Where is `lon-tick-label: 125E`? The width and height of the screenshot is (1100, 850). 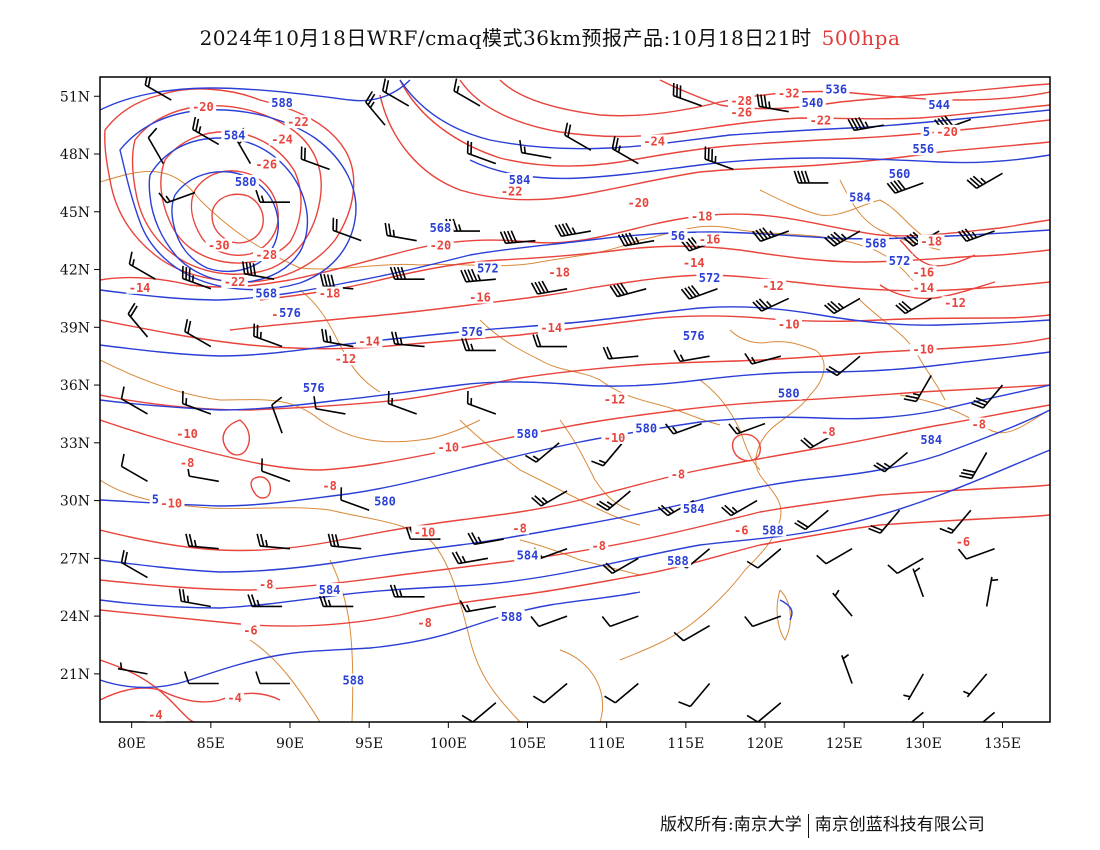
lon-tick-label: 125E is located at coordinates (844, 744).